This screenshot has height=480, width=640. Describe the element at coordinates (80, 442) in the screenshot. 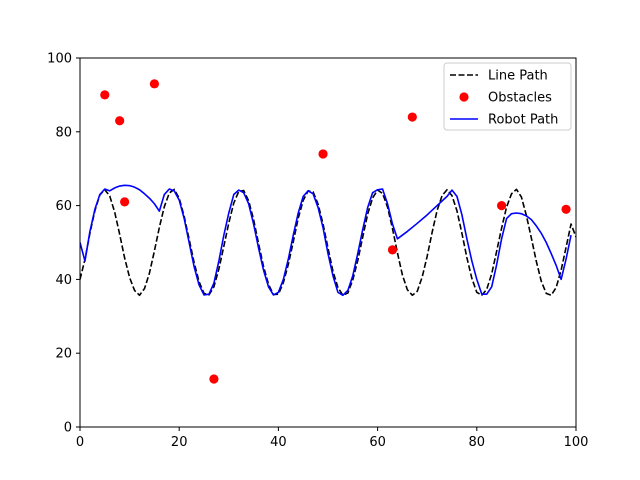

I see `x-tick-label: 0` at that location.